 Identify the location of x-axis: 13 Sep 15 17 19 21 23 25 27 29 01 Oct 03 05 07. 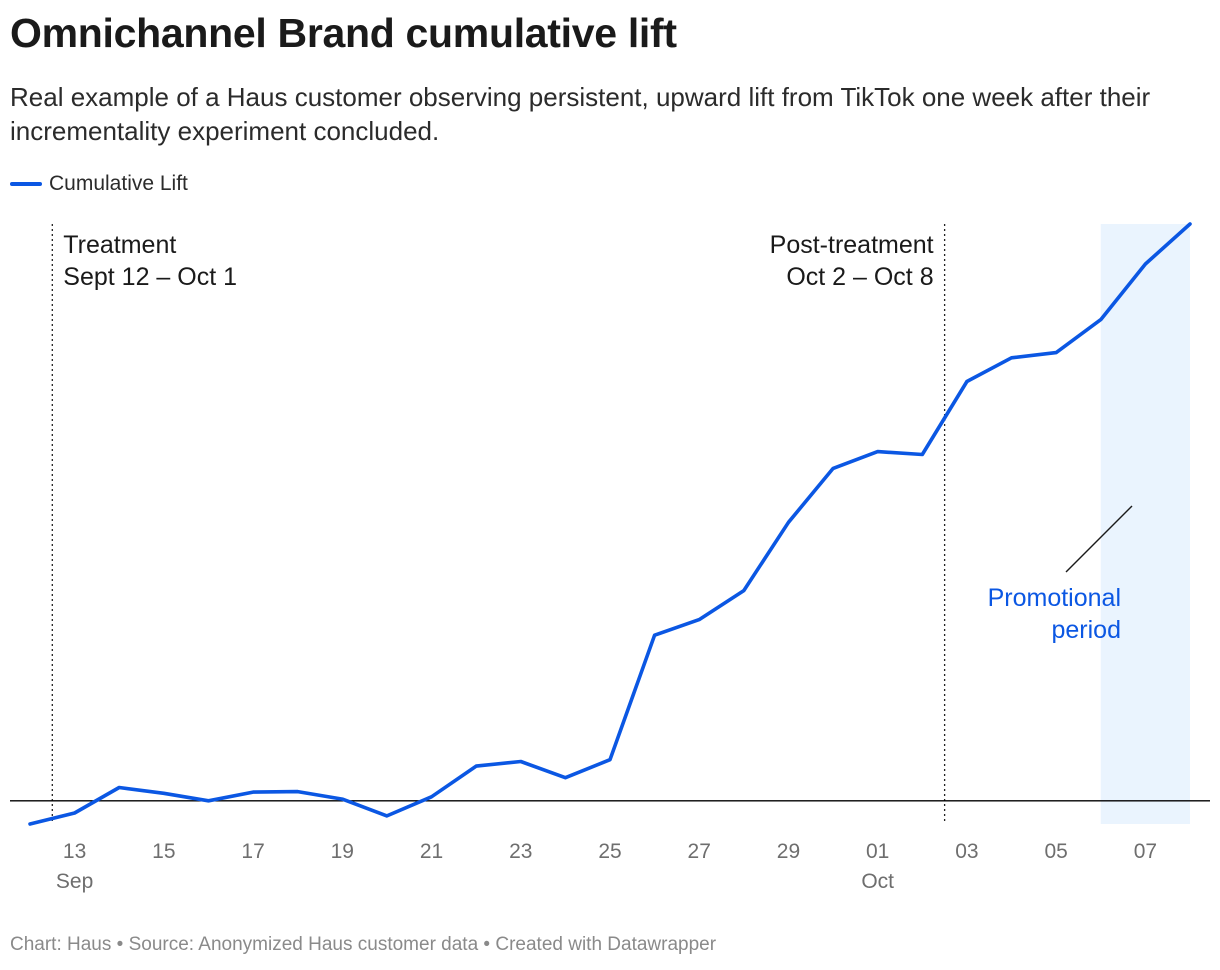
(606, 866).